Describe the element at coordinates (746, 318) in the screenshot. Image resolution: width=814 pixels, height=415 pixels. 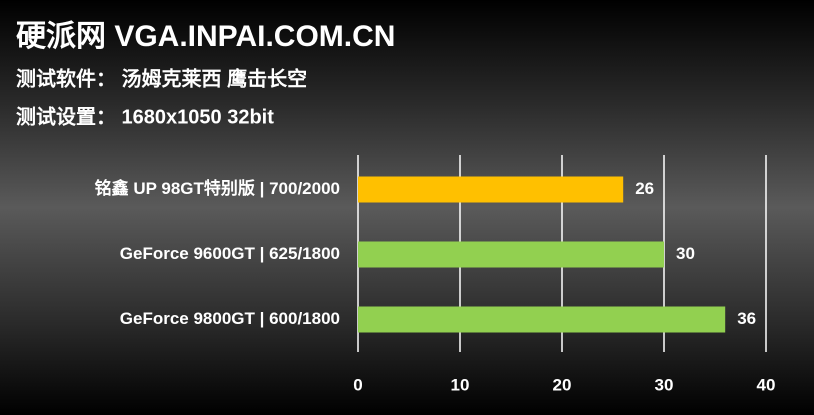
I see `data-label: 36` at that location.